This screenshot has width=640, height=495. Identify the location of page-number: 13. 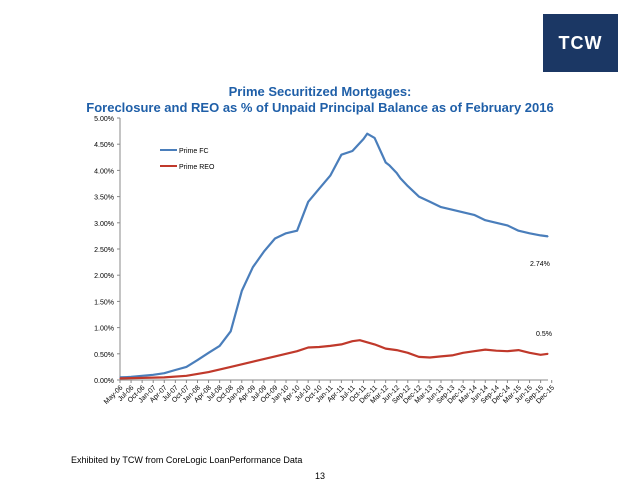
(319, 476).